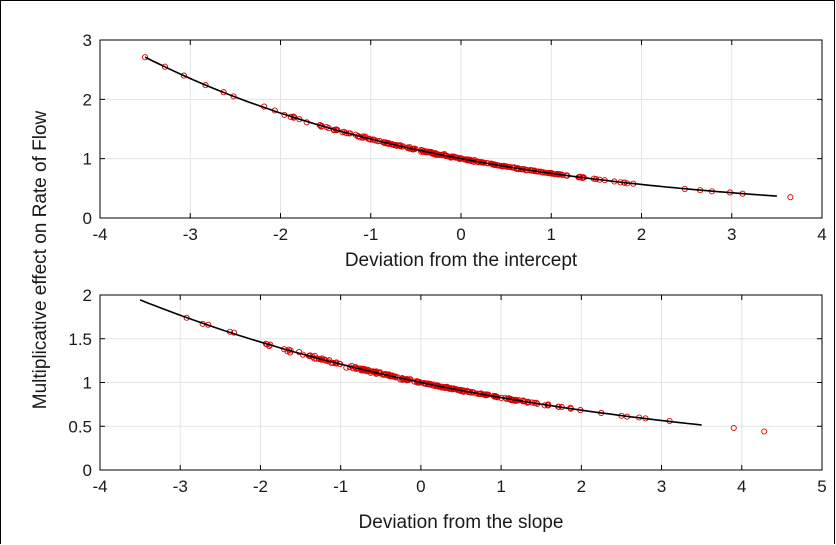 This screenshot has width=836, height=545. What do you see at coordinates (80, 339) in the screenshot?
I see `y-tick-label: 1.5` at bounding box center [80, 339].